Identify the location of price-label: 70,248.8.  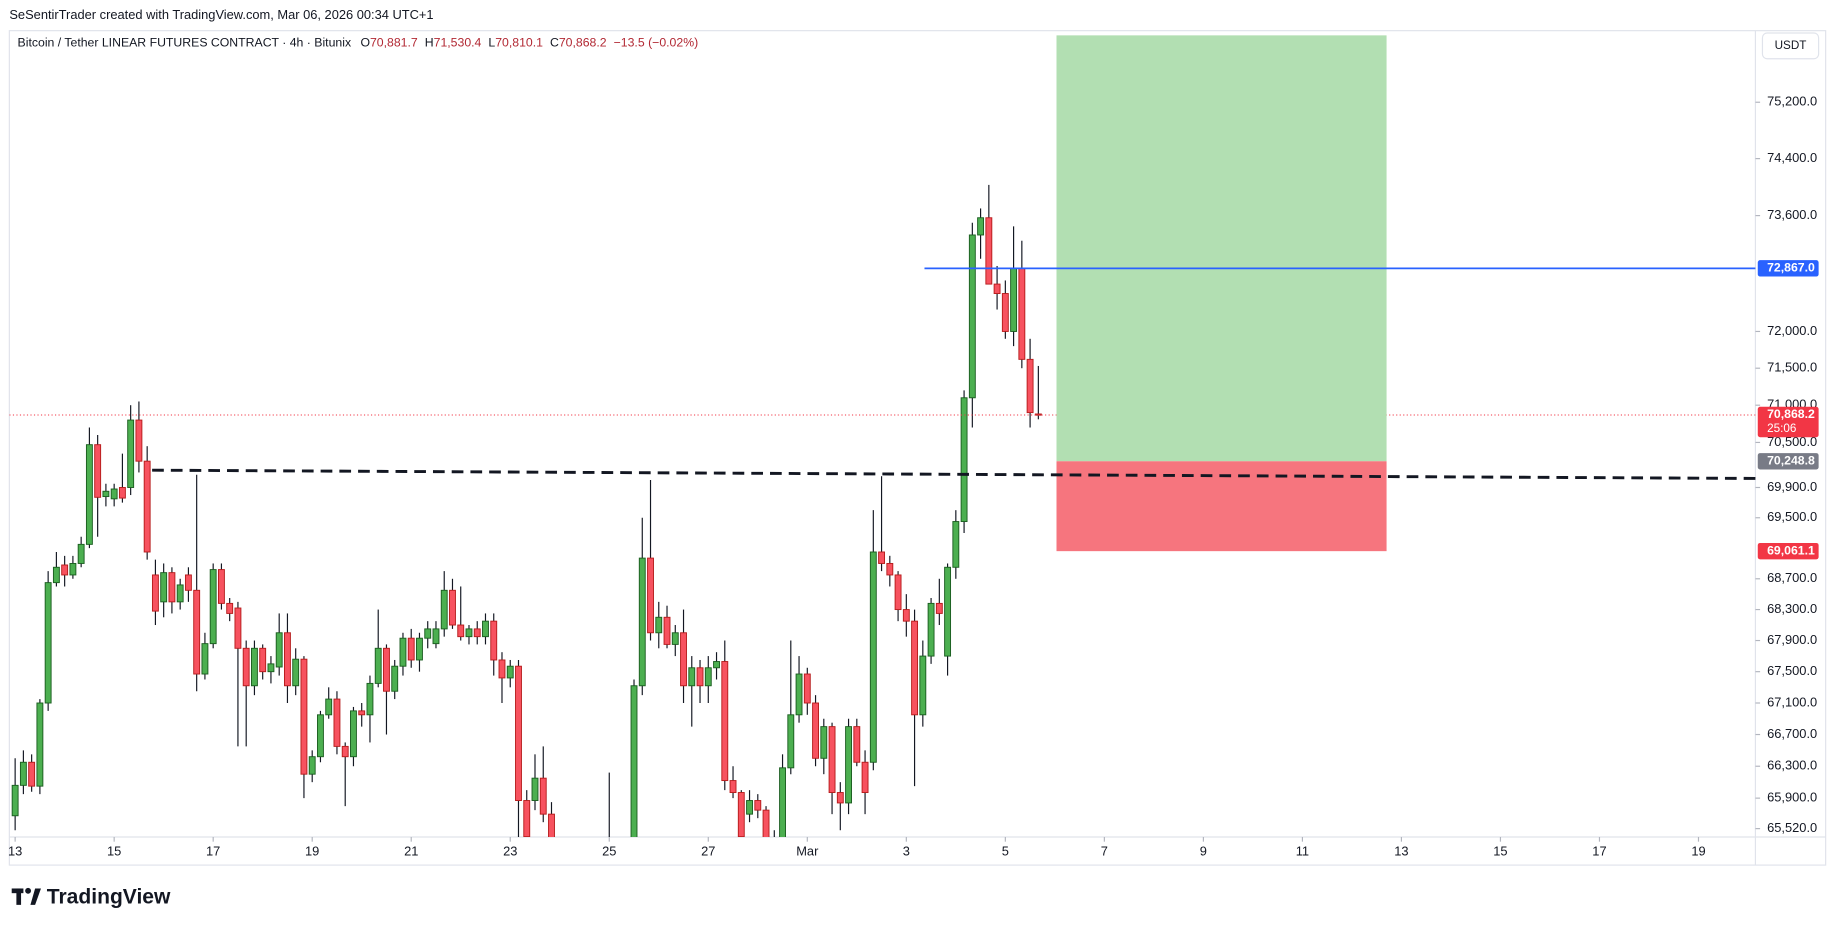
(1791, 461).